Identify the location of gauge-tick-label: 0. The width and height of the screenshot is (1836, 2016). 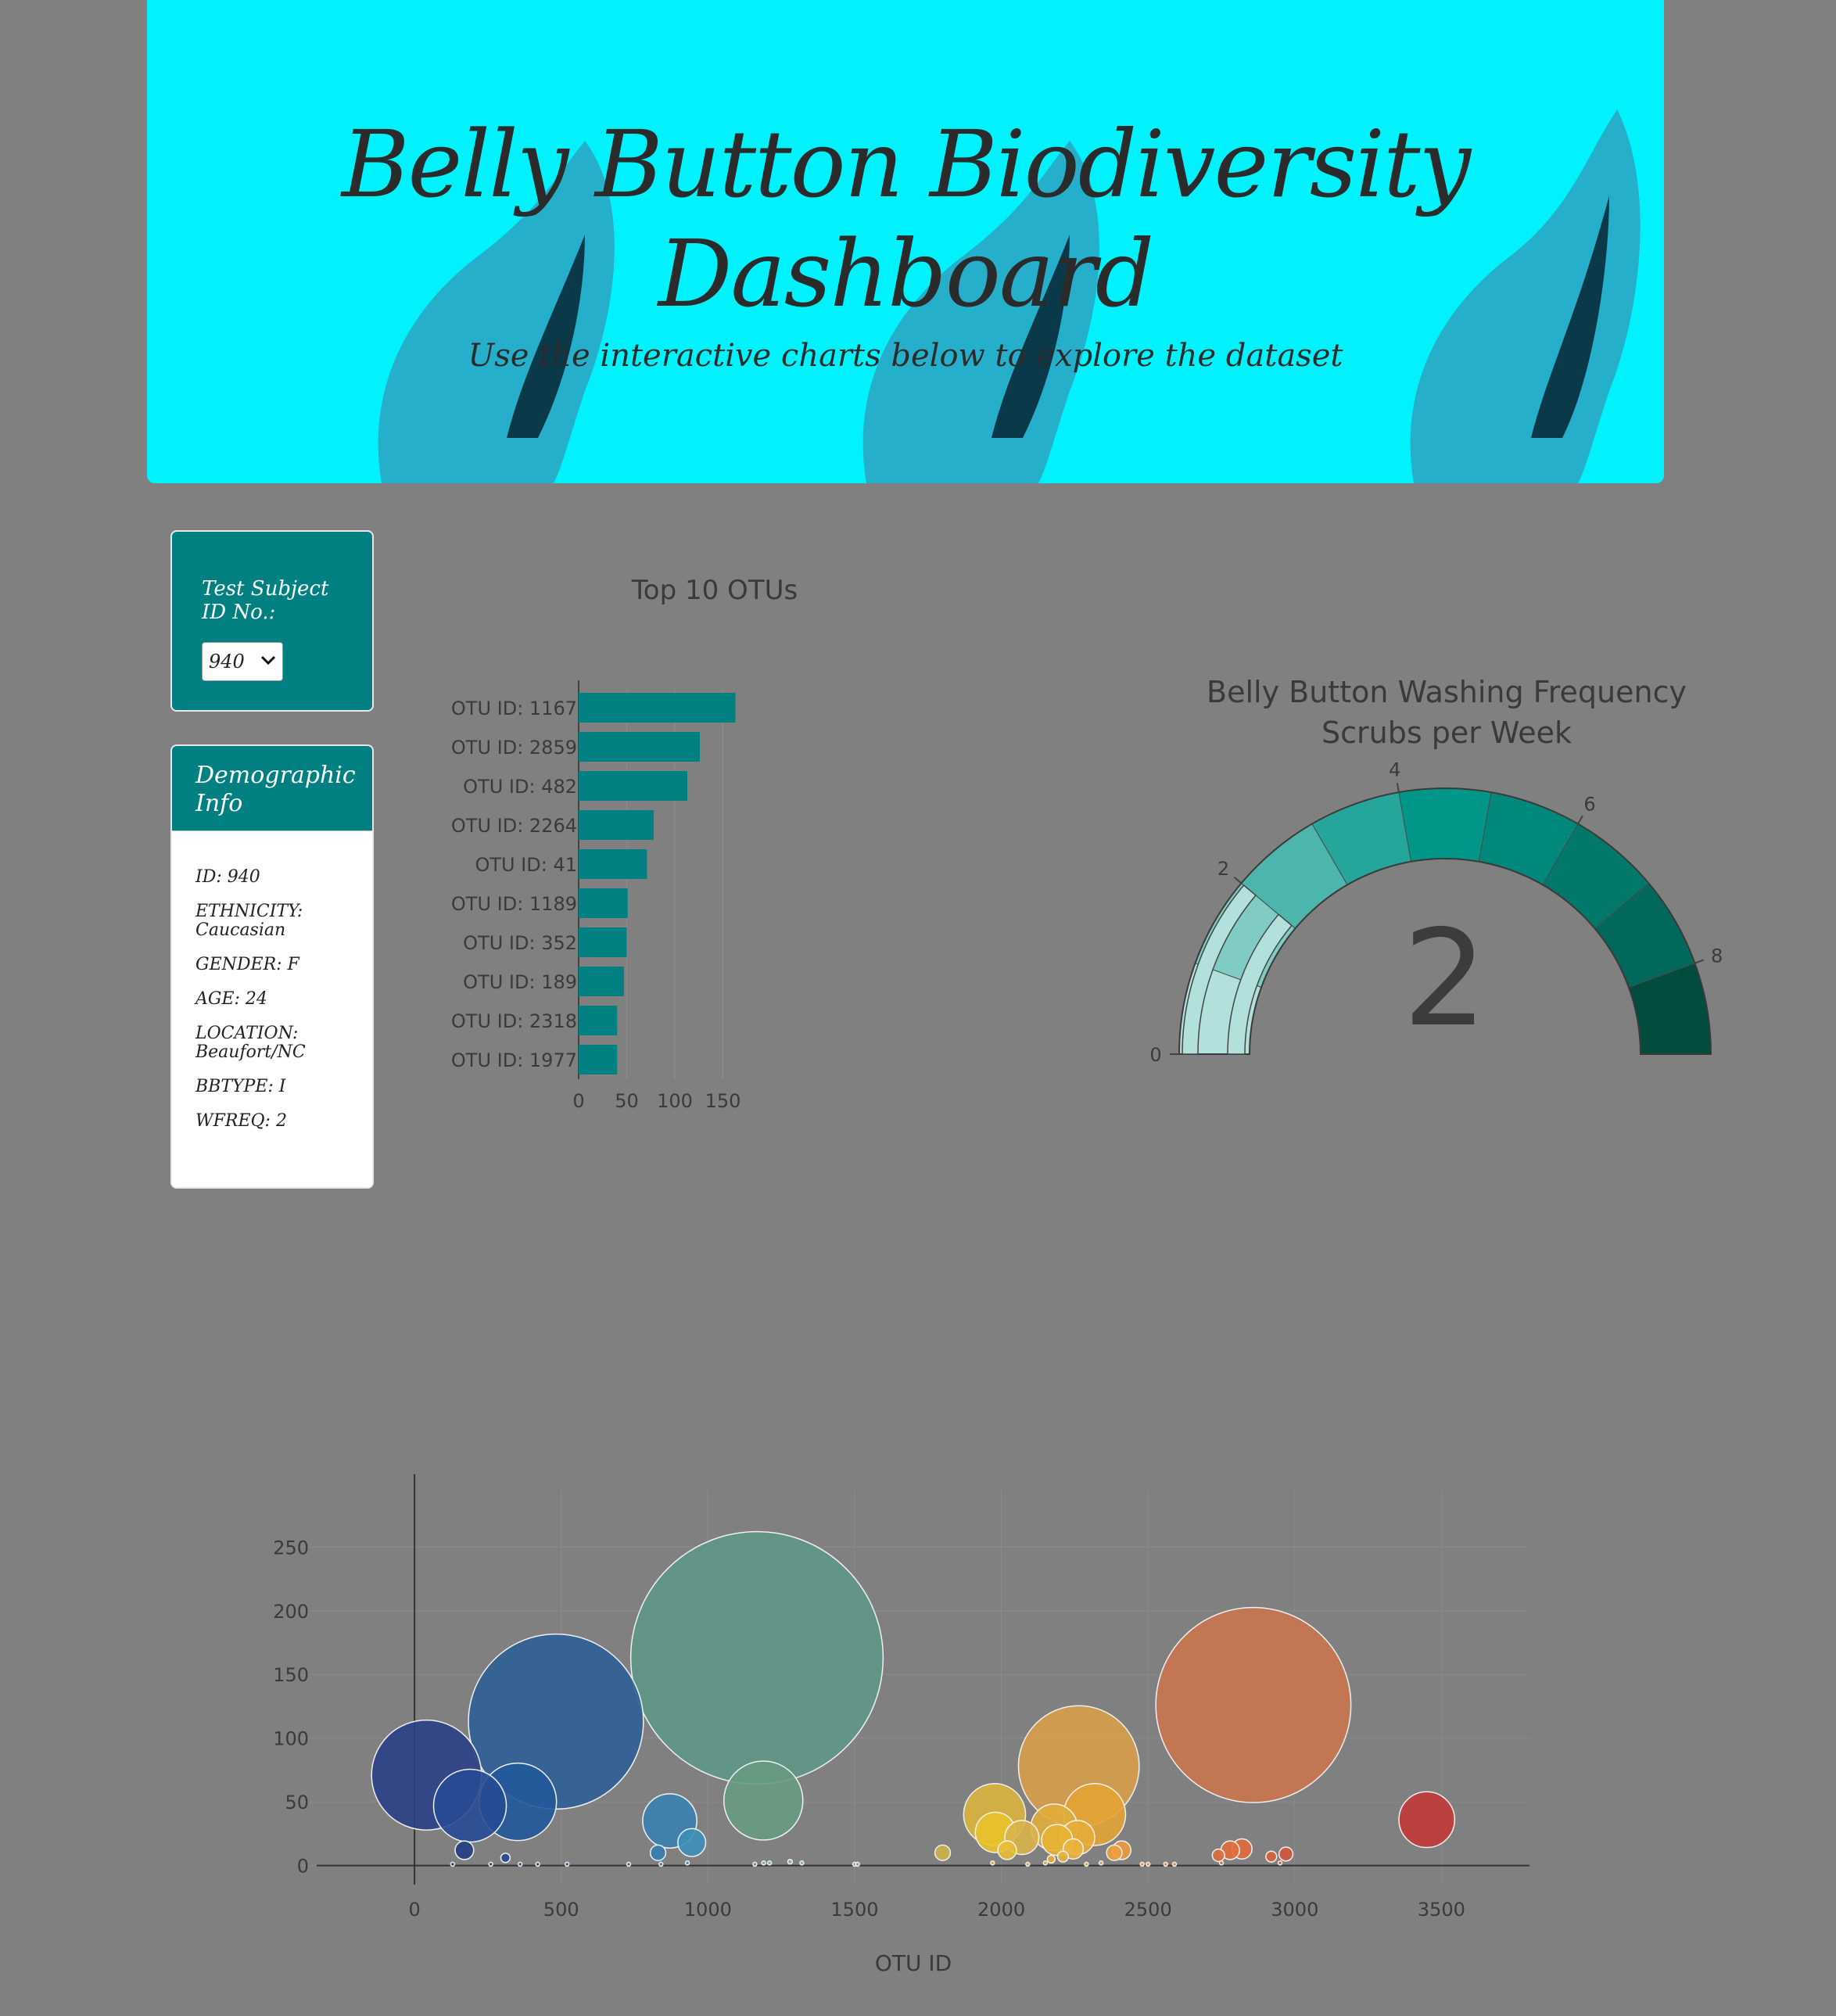
(1155, 1055).